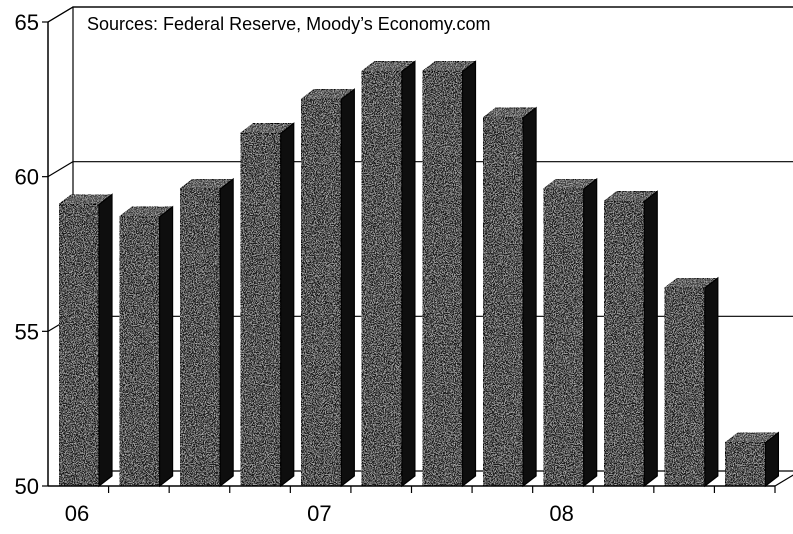  What do you see at coordinates (27, 486) in the screenshot?
I see `y-tick-label-50: 50` at bounding box center [27, 486].